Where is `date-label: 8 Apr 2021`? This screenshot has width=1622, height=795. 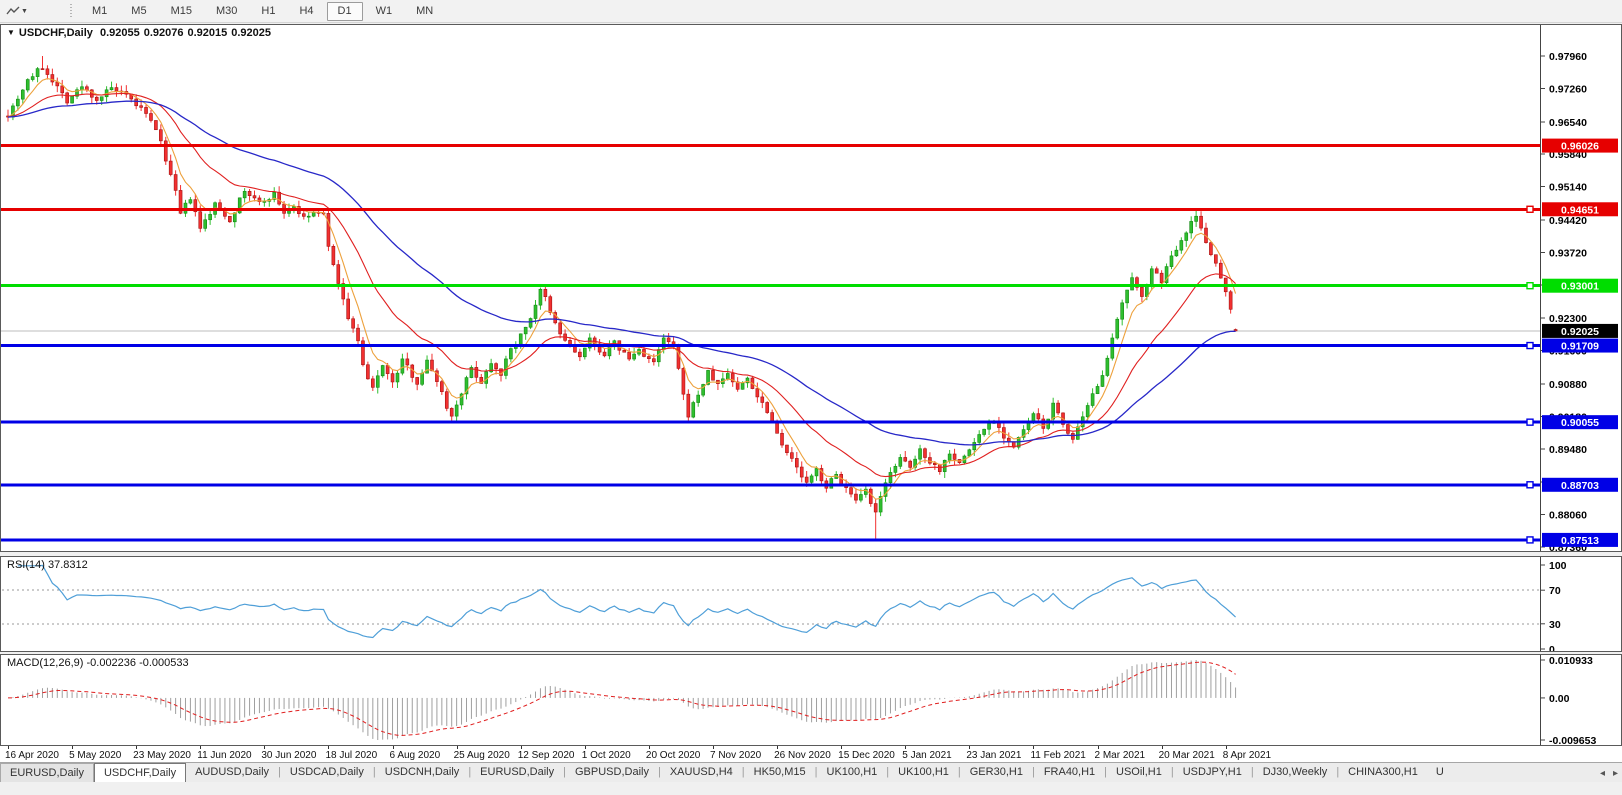 date-label: 8 Apr 2021 is located at coordinates (1247, 755).